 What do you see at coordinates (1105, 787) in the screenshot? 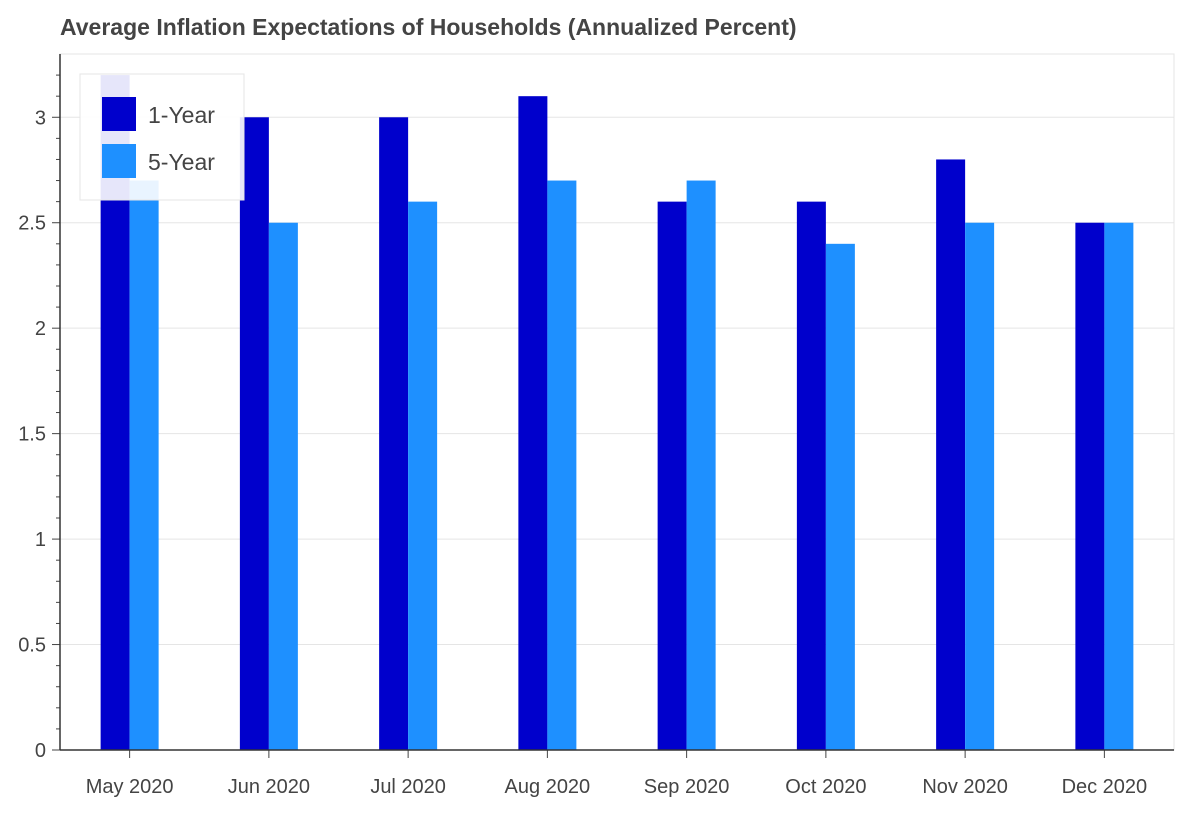
I see `x-tick-label: Dec 2020` at bounding box center [1105, 787].